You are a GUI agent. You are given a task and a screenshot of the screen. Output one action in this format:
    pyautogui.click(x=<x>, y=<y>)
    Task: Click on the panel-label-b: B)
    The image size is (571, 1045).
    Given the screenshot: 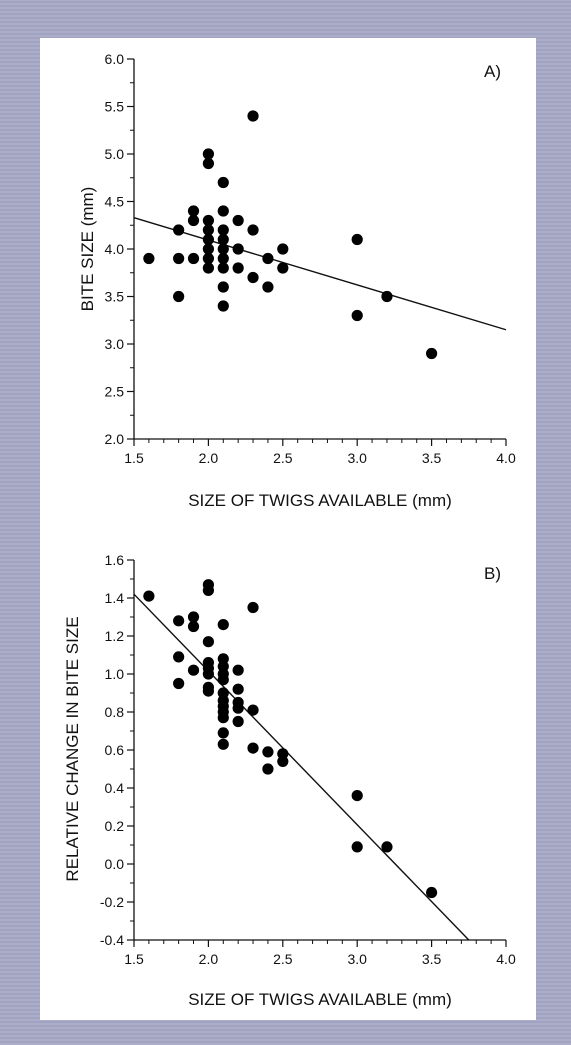 What is the action you would take?
    pyautogui.click(x=492, y=573)
    